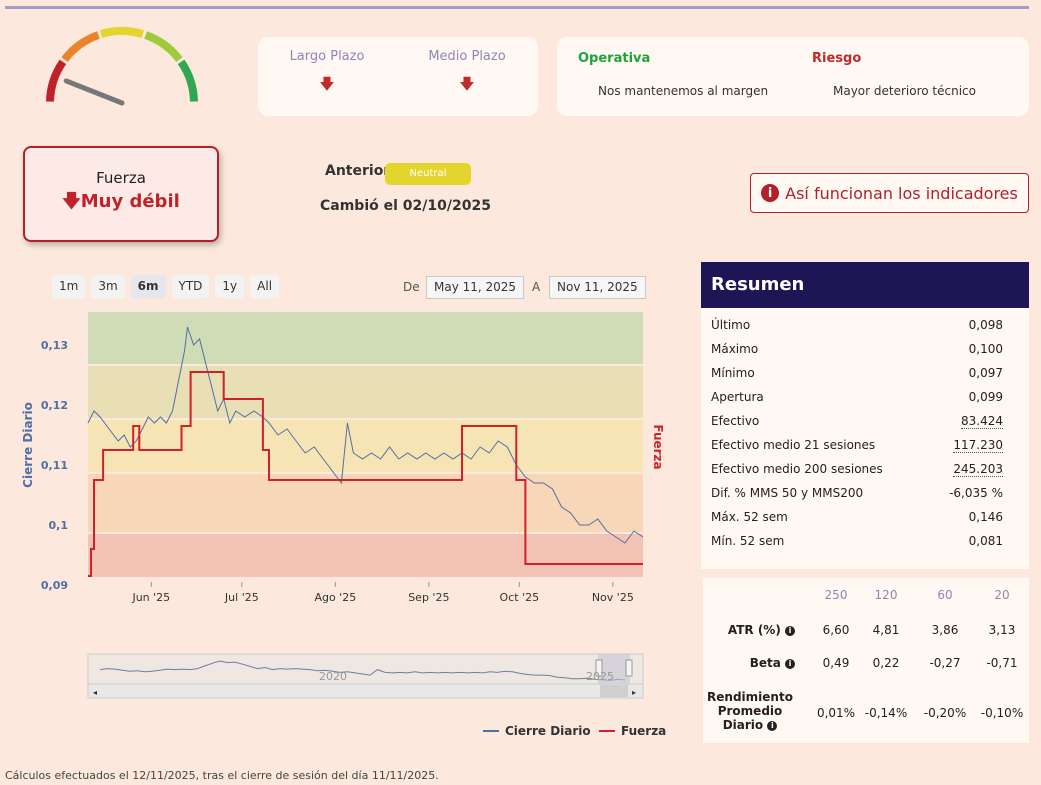  Describe the element at coordinates (94, 92) in the screenshot. I see `gauge-needle` at that location.